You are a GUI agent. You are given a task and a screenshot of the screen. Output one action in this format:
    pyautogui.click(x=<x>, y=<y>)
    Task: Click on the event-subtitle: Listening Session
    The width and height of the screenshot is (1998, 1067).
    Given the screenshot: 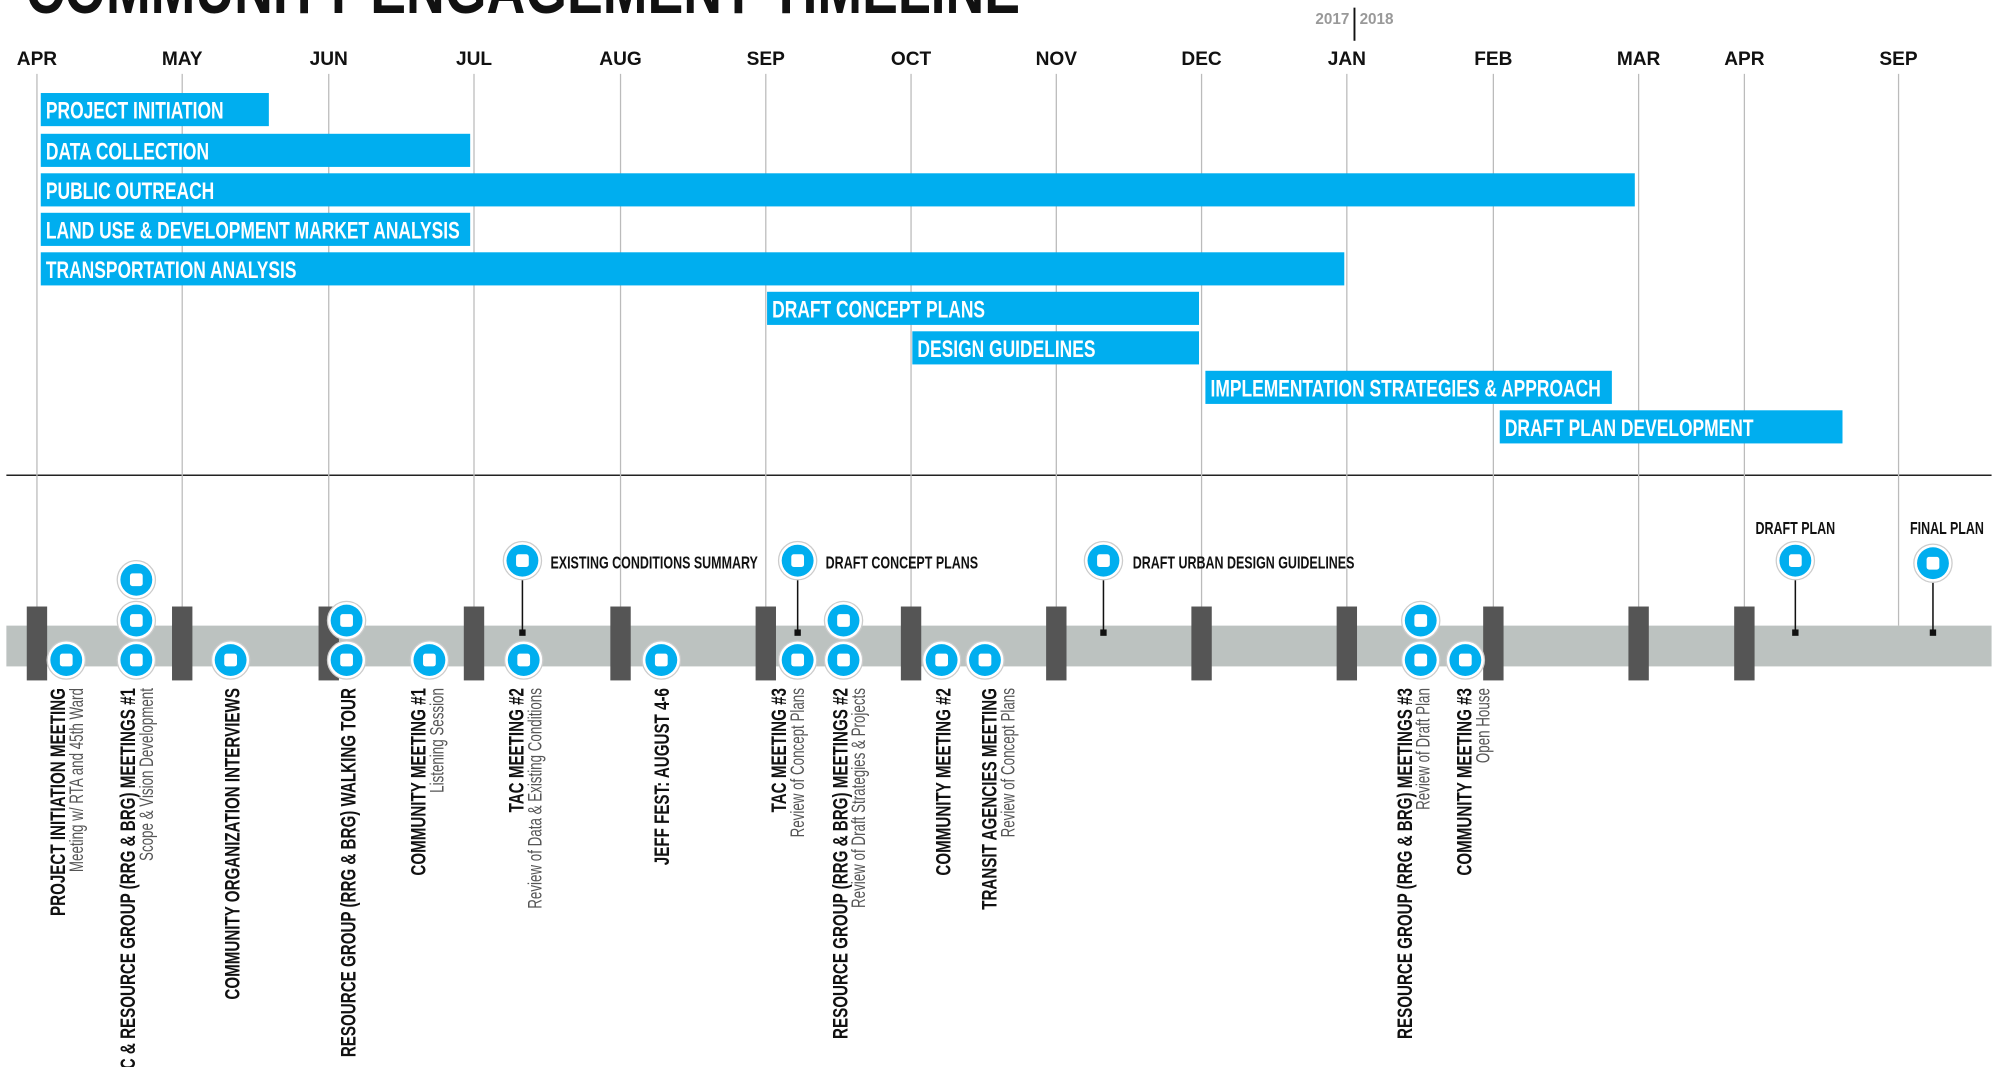 What is the action you would take?
    pyautogui.click(x=437, y=740)
    